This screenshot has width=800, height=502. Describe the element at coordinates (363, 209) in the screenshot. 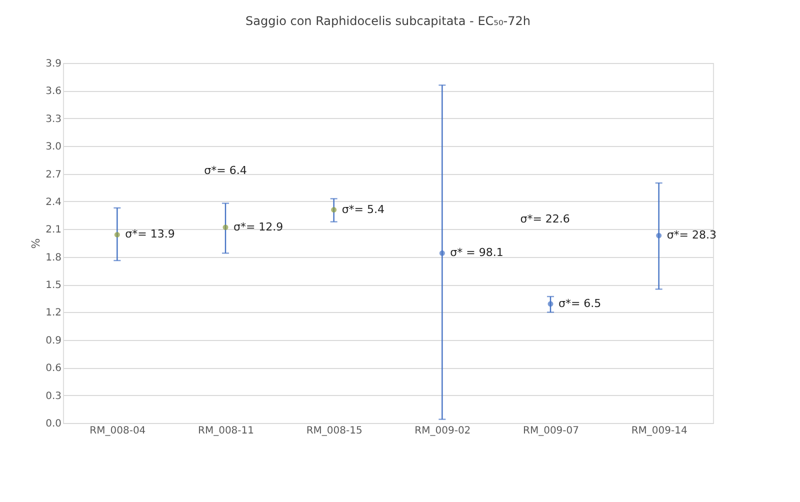

I see `annotation: σ*= 5.4` at that location.